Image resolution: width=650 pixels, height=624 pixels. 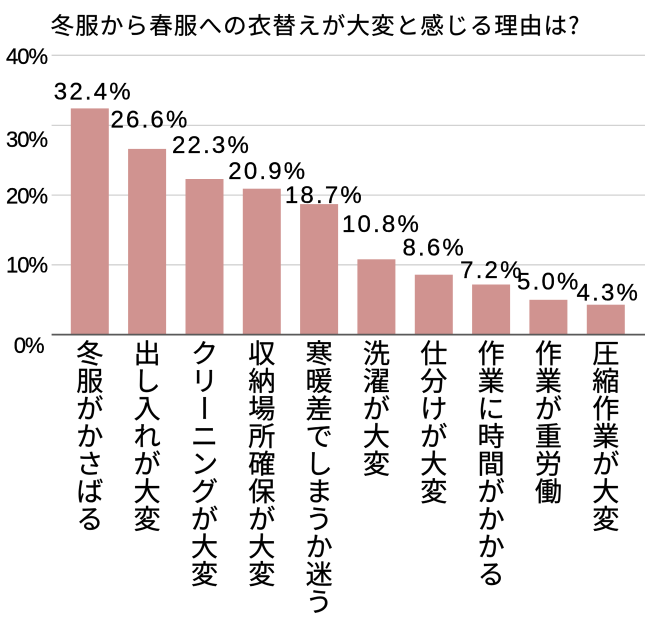 What do you see at coordinates (211, 145) in the screenshot?
I see `svg-text: 22.3%` at bounding box center [211, 145].